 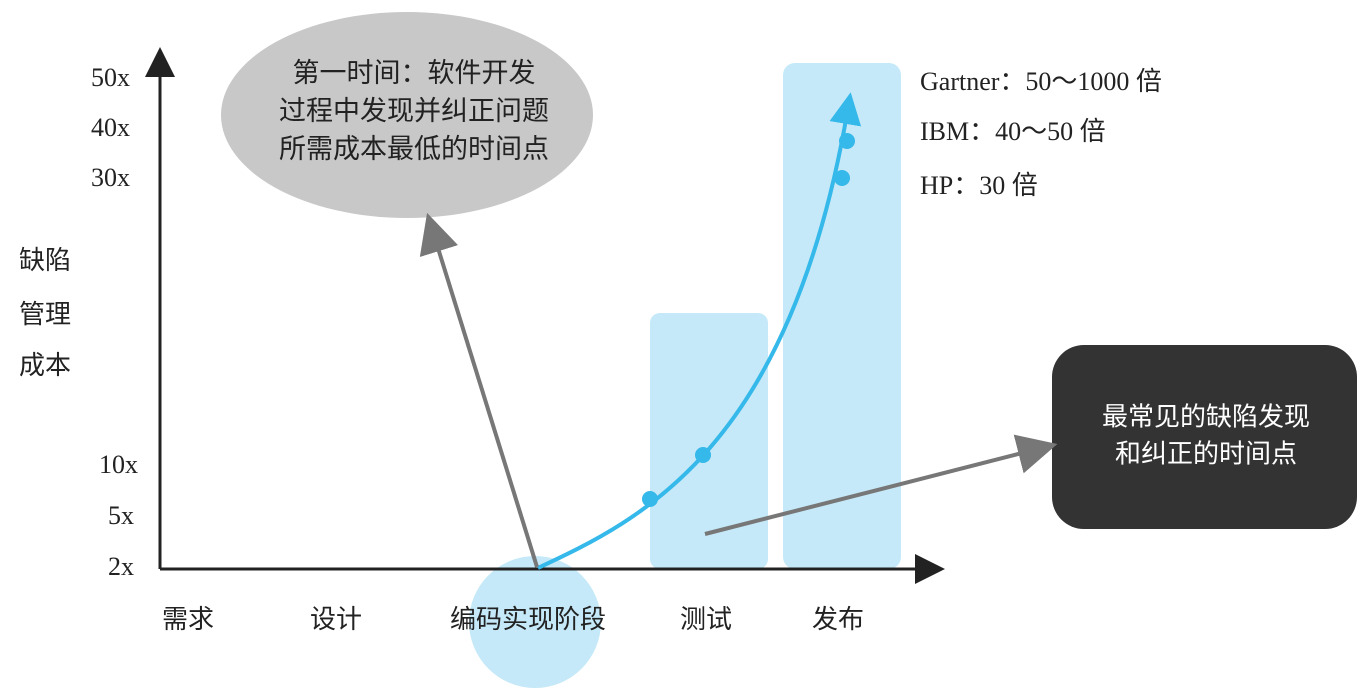 What do you see at coordinates (1206, 418) in the screenshot?
I see `callout-text: 最常见的缺陷发现` at bounding box center [1206, 418].